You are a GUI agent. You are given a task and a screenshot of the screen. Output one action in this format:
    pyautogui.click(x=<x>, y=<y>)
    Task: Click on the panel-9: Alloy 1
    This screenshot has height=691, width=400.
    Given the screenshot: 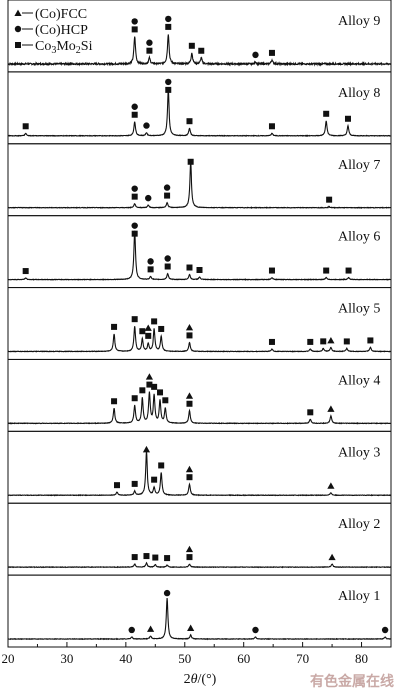 What is the action you would take?
    pyautogui.click(x=199, y=611)
    